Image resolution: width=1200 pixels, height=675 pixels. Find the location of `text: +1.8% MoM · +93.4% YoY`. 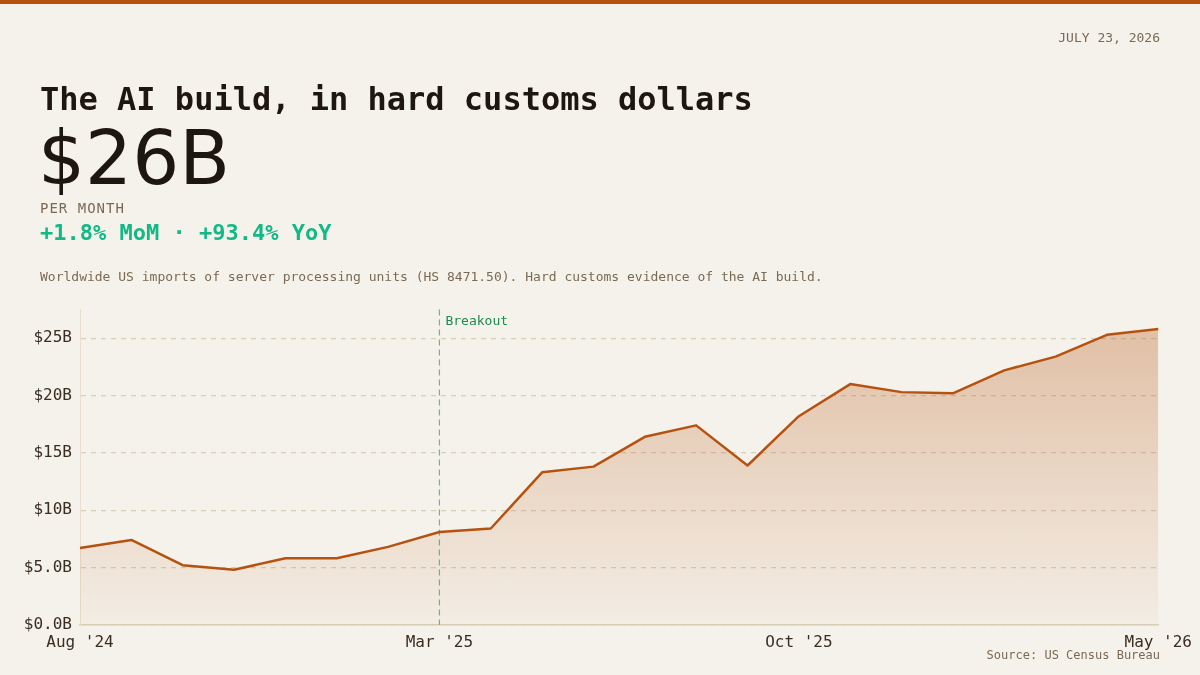

text: +1.8% MoM · +93.4% YoY is located at coordinates (186, 232).